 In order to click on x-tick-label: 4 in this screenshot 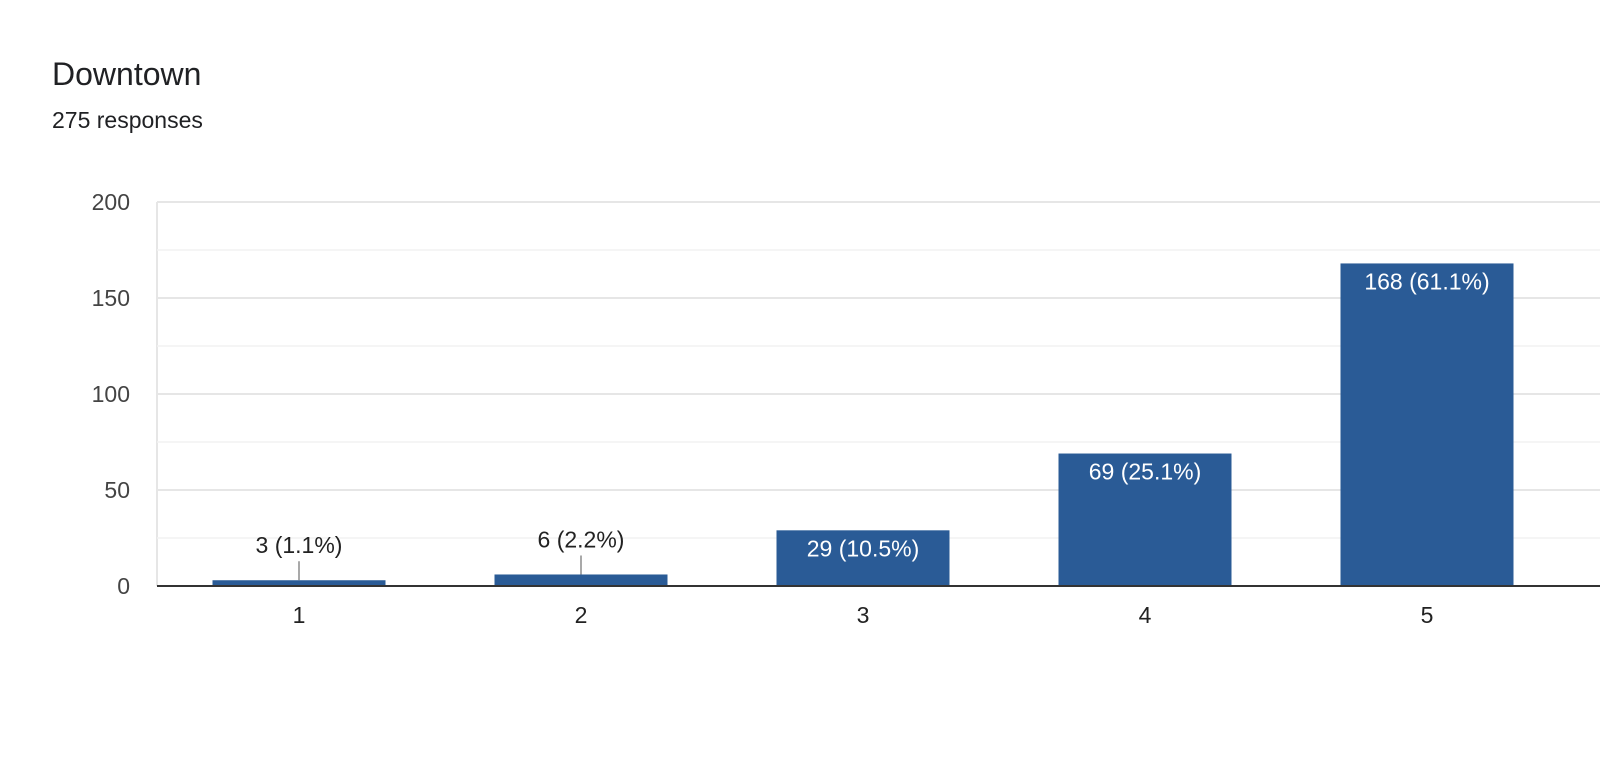, I will do `click(1145, 615)`.